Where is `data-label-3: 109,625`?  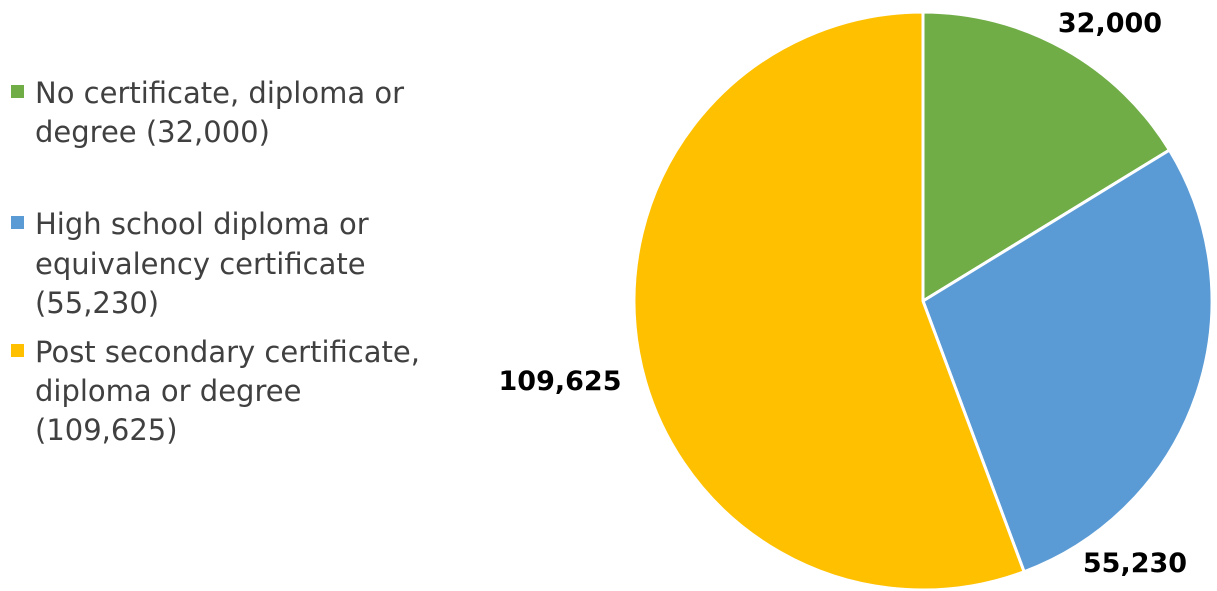
data-label-3: 109,625 is located at coordinates (560, 381).